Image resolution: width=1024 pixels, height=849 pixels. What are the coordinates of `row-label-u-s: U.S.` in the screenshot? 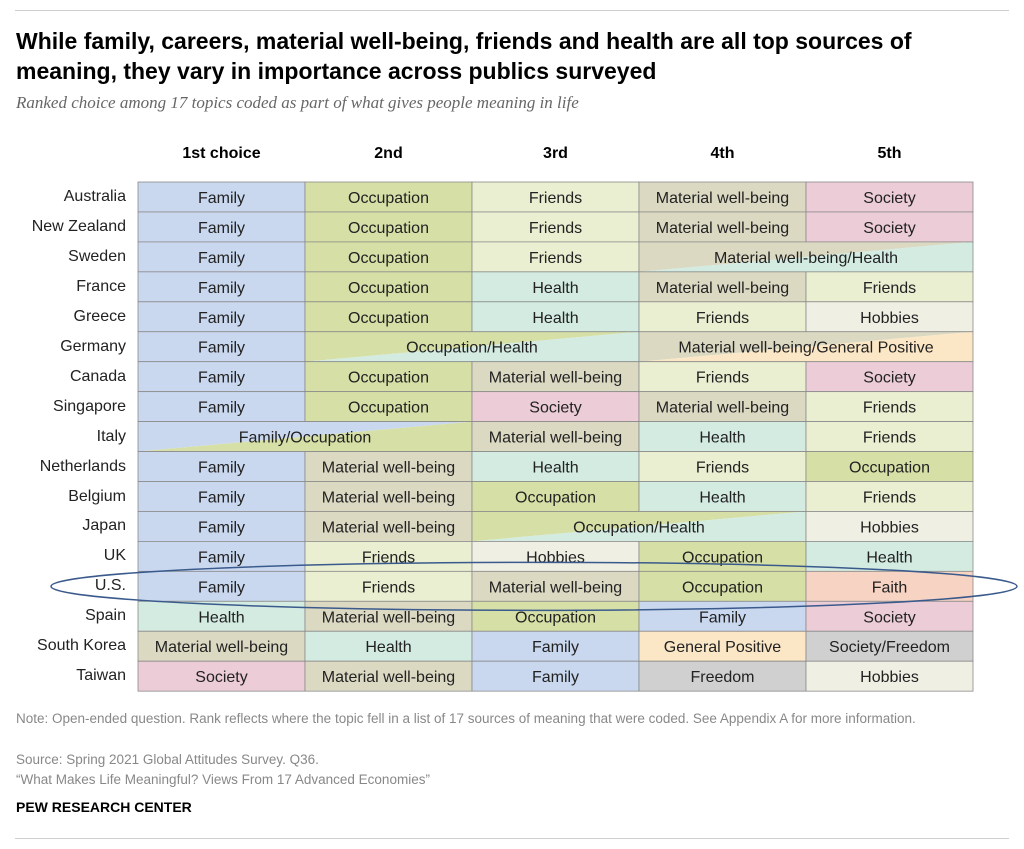 It's located at (110, 586).